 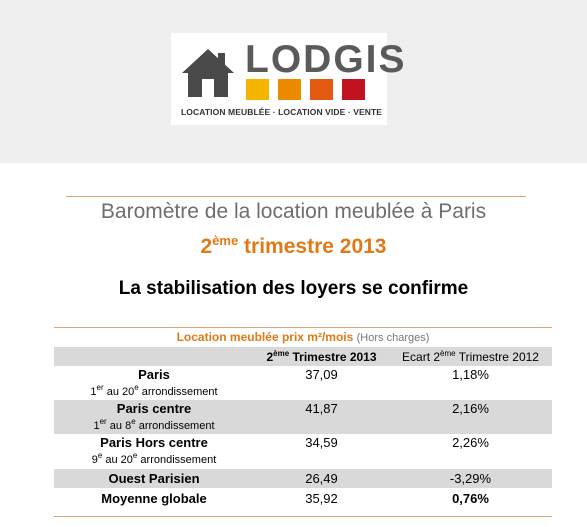 I want to click on top-divider, so click(x=296, y=196).